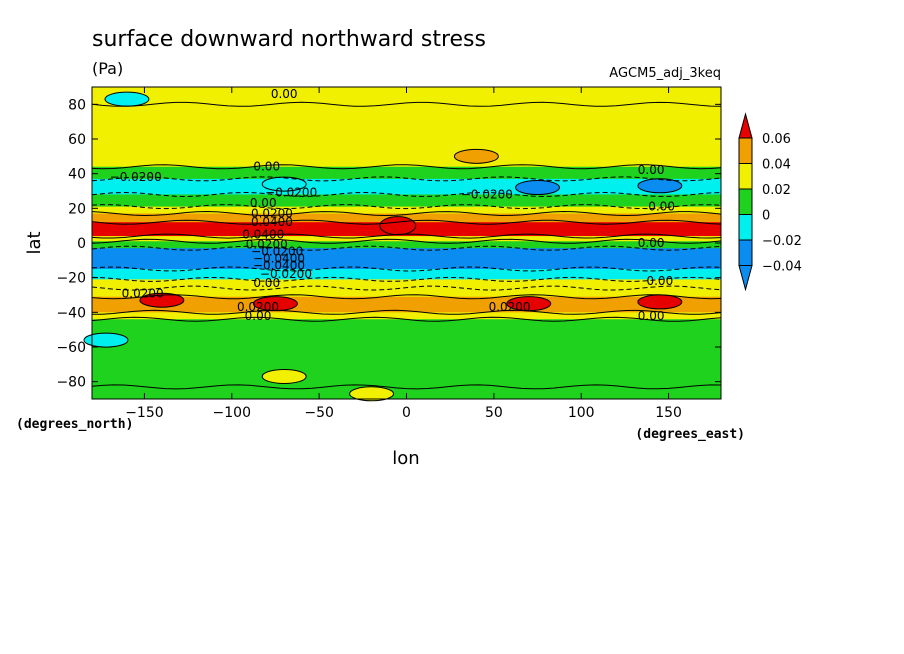  I want to click on colorbar-label: 0.02, so click(776, 190).